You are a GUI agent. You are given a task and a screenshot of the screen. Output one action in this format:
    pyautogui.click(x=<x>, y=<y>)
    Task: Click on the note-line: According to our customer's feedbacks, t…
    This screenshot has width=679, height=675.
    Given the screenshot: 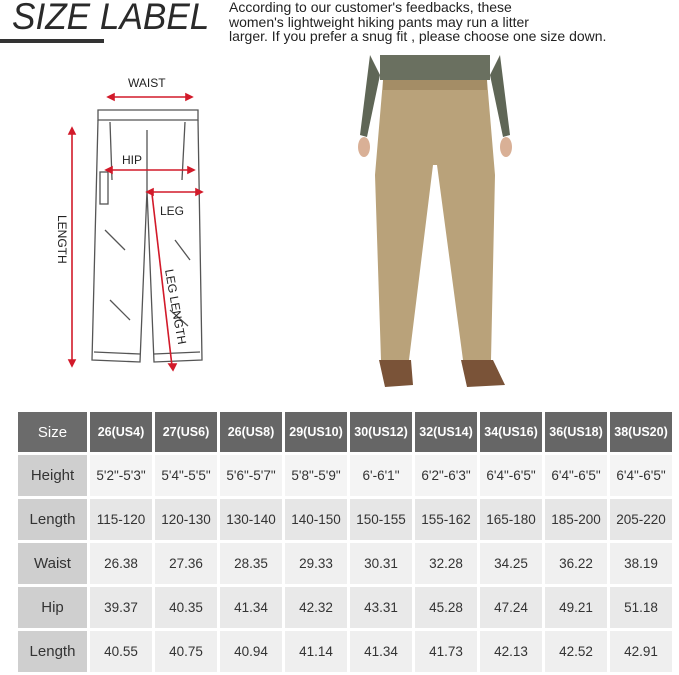 What is the action you would take?
    pyautogui.click(x=370, y=7)
    